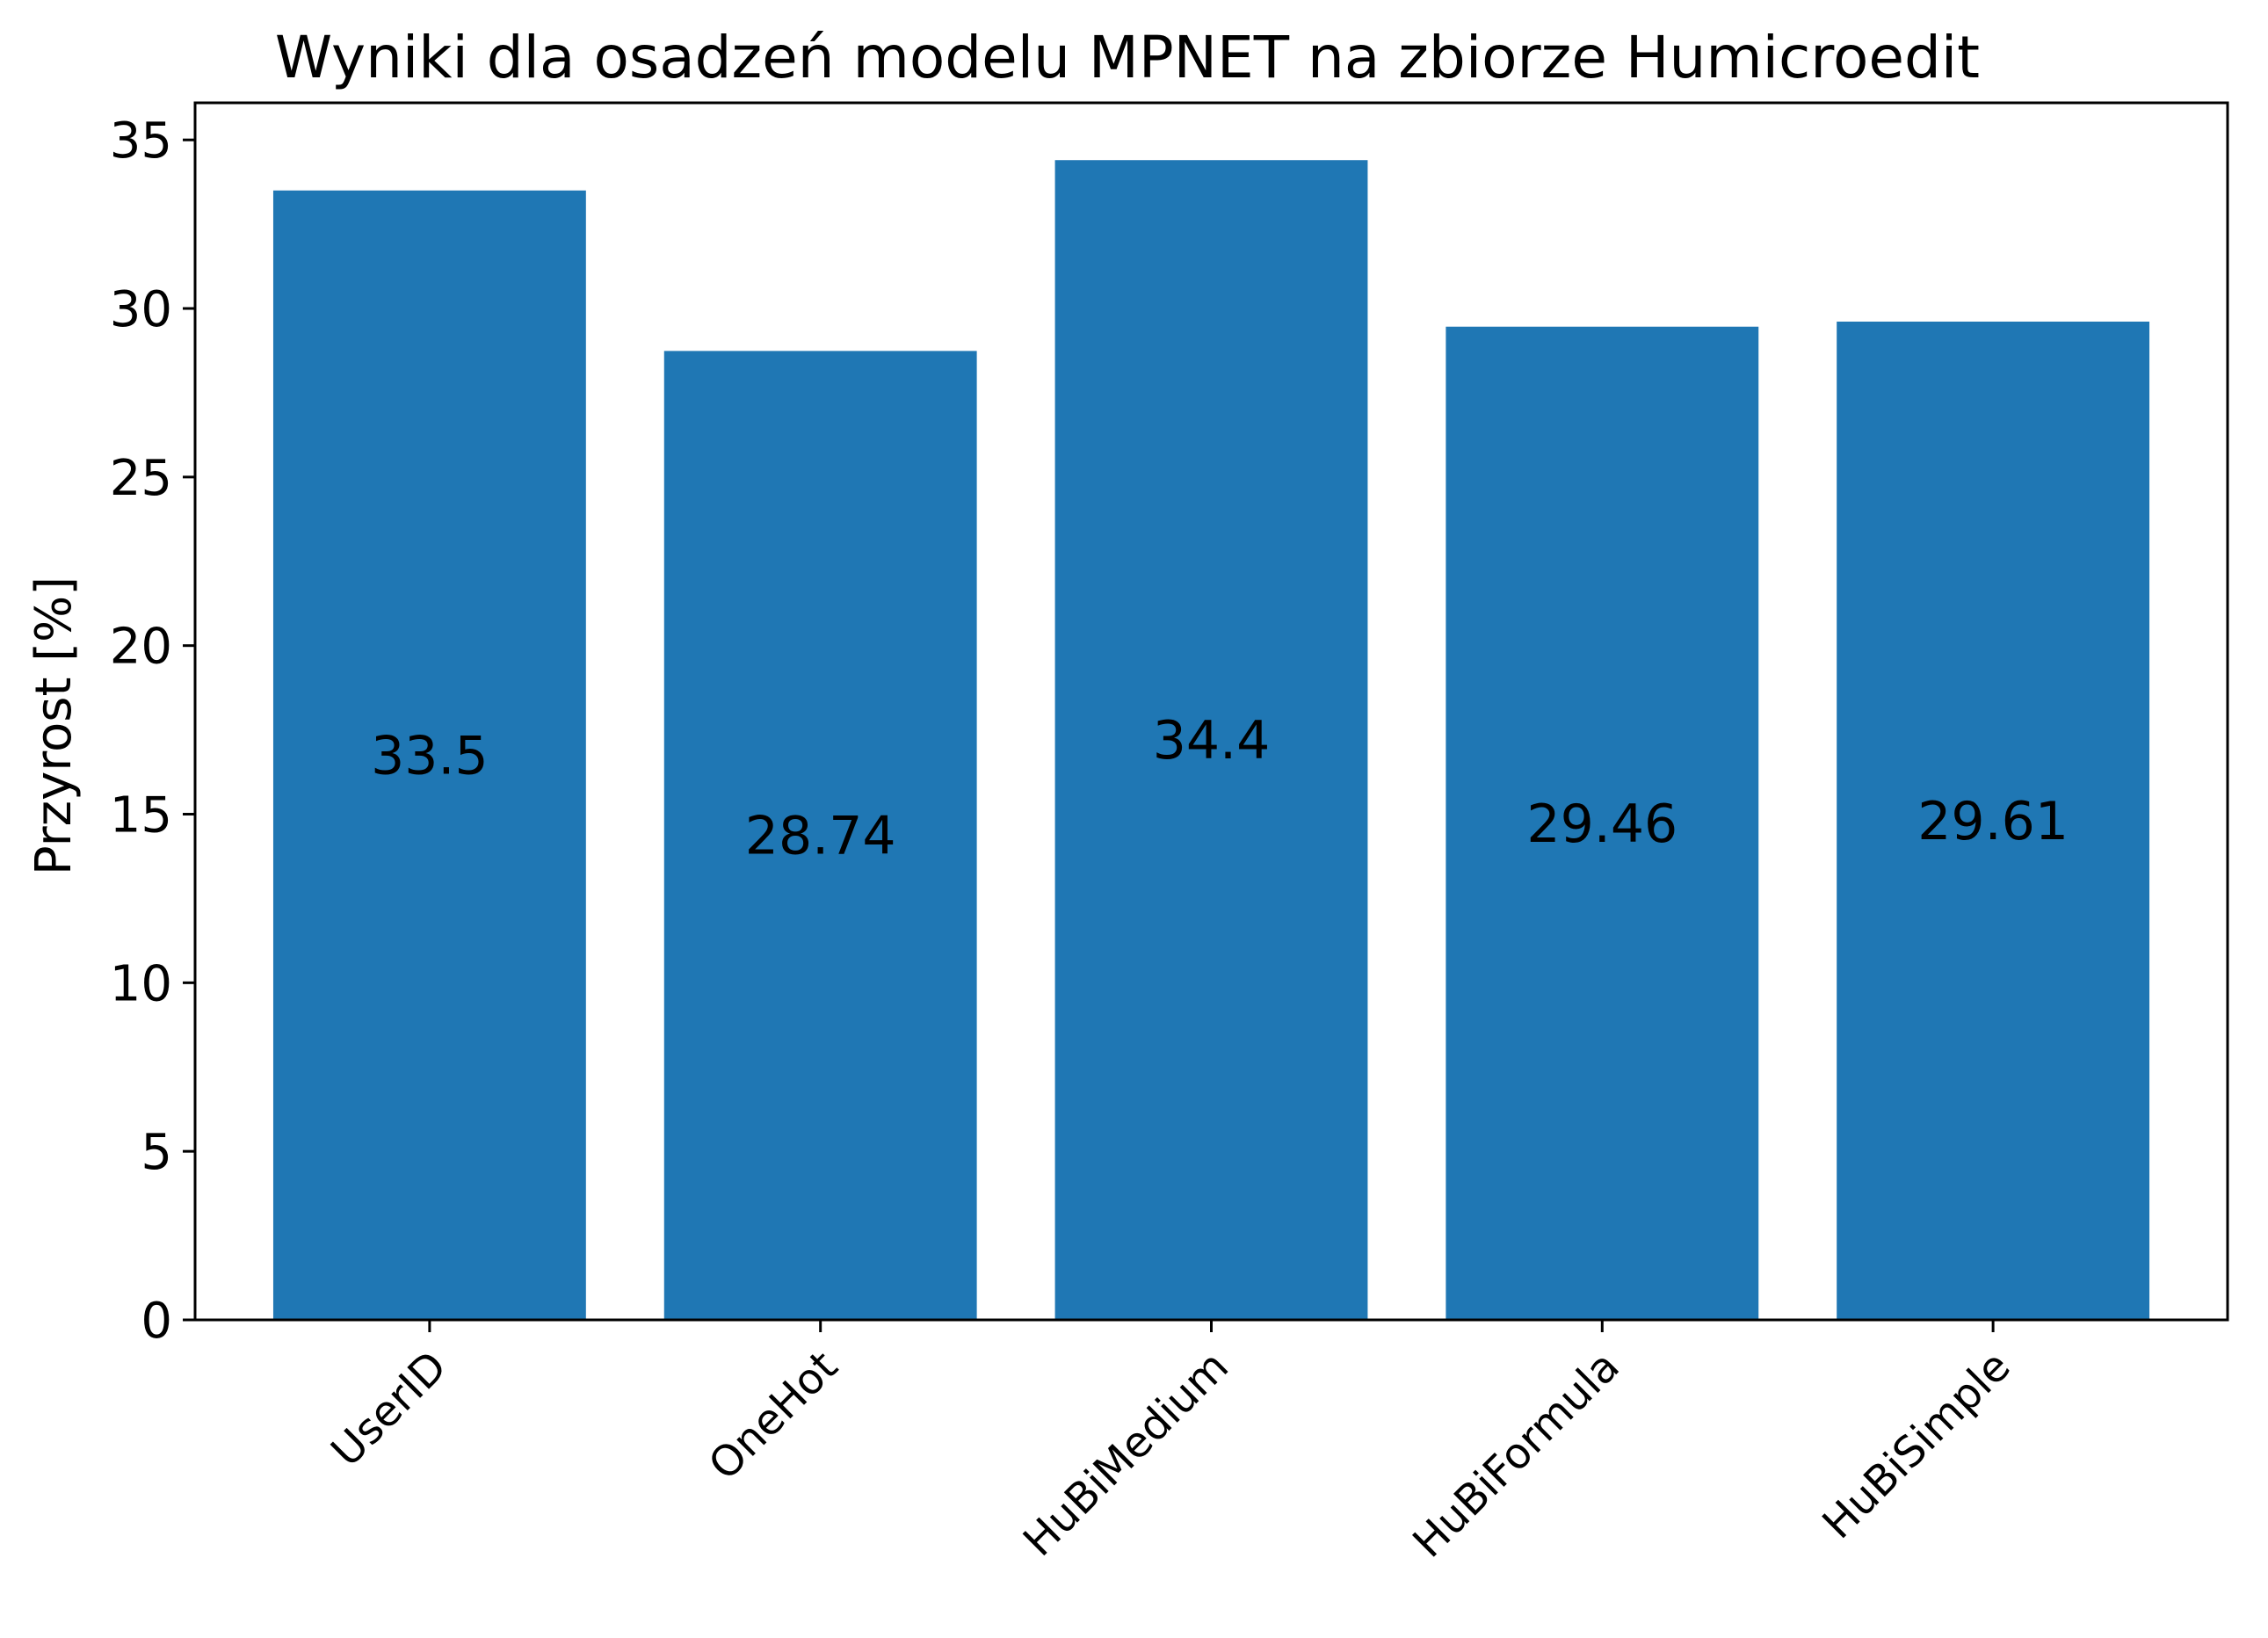  Describe the element at coordinates (389, 1409) in the screenshot. I see `x-tick-label: UserID` at that location.